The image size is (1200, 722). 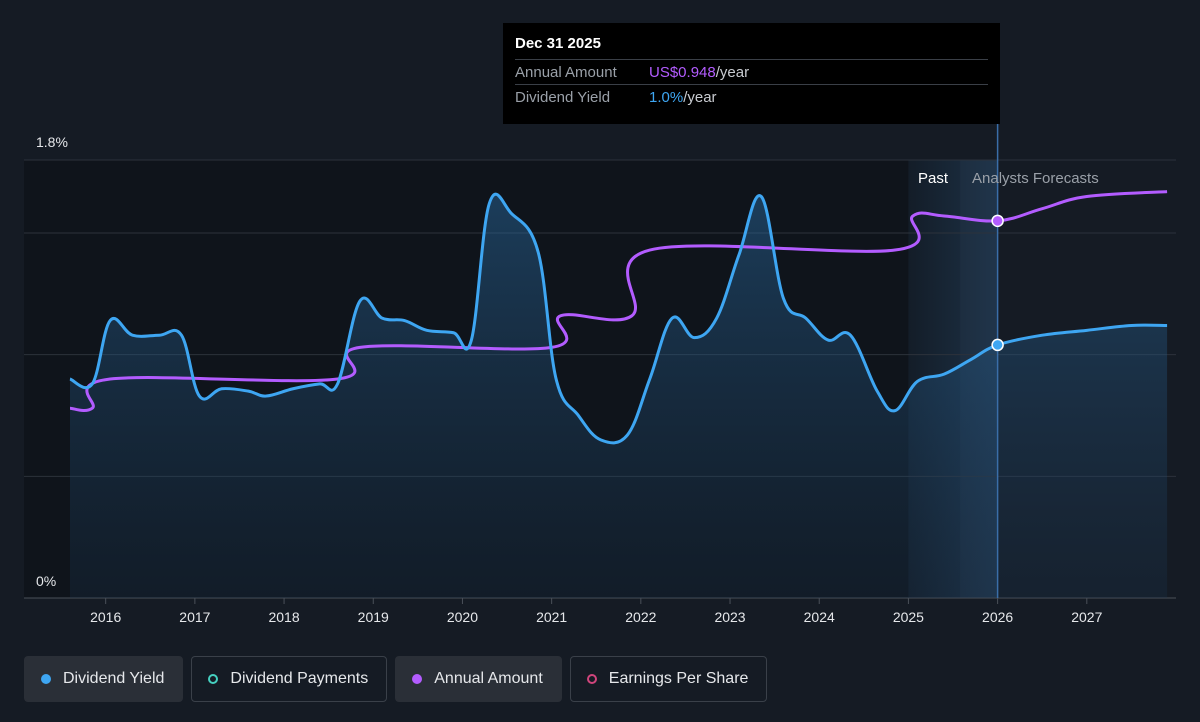 What do you see at coordinates (751, 96) in the screenshot?
I see `tooltip-row-dividend-yield: Dividend Yield 1.0% /year` at bounding box center [751, 96].